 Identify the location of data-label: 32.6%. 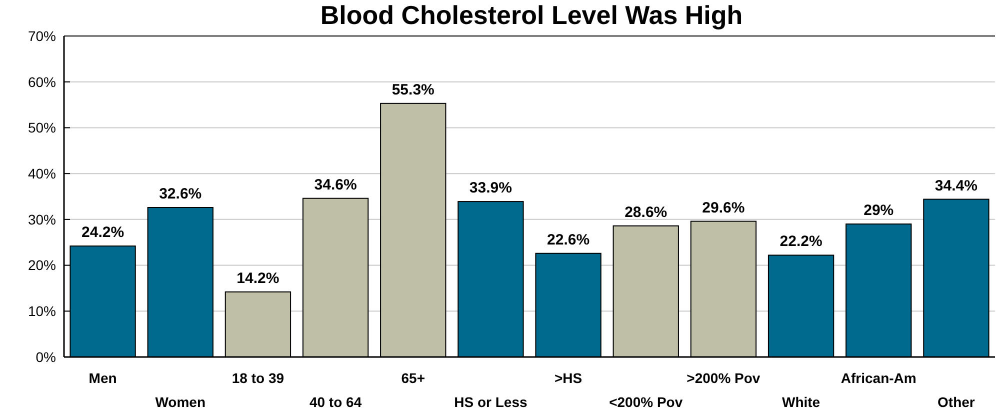
(180, 194).